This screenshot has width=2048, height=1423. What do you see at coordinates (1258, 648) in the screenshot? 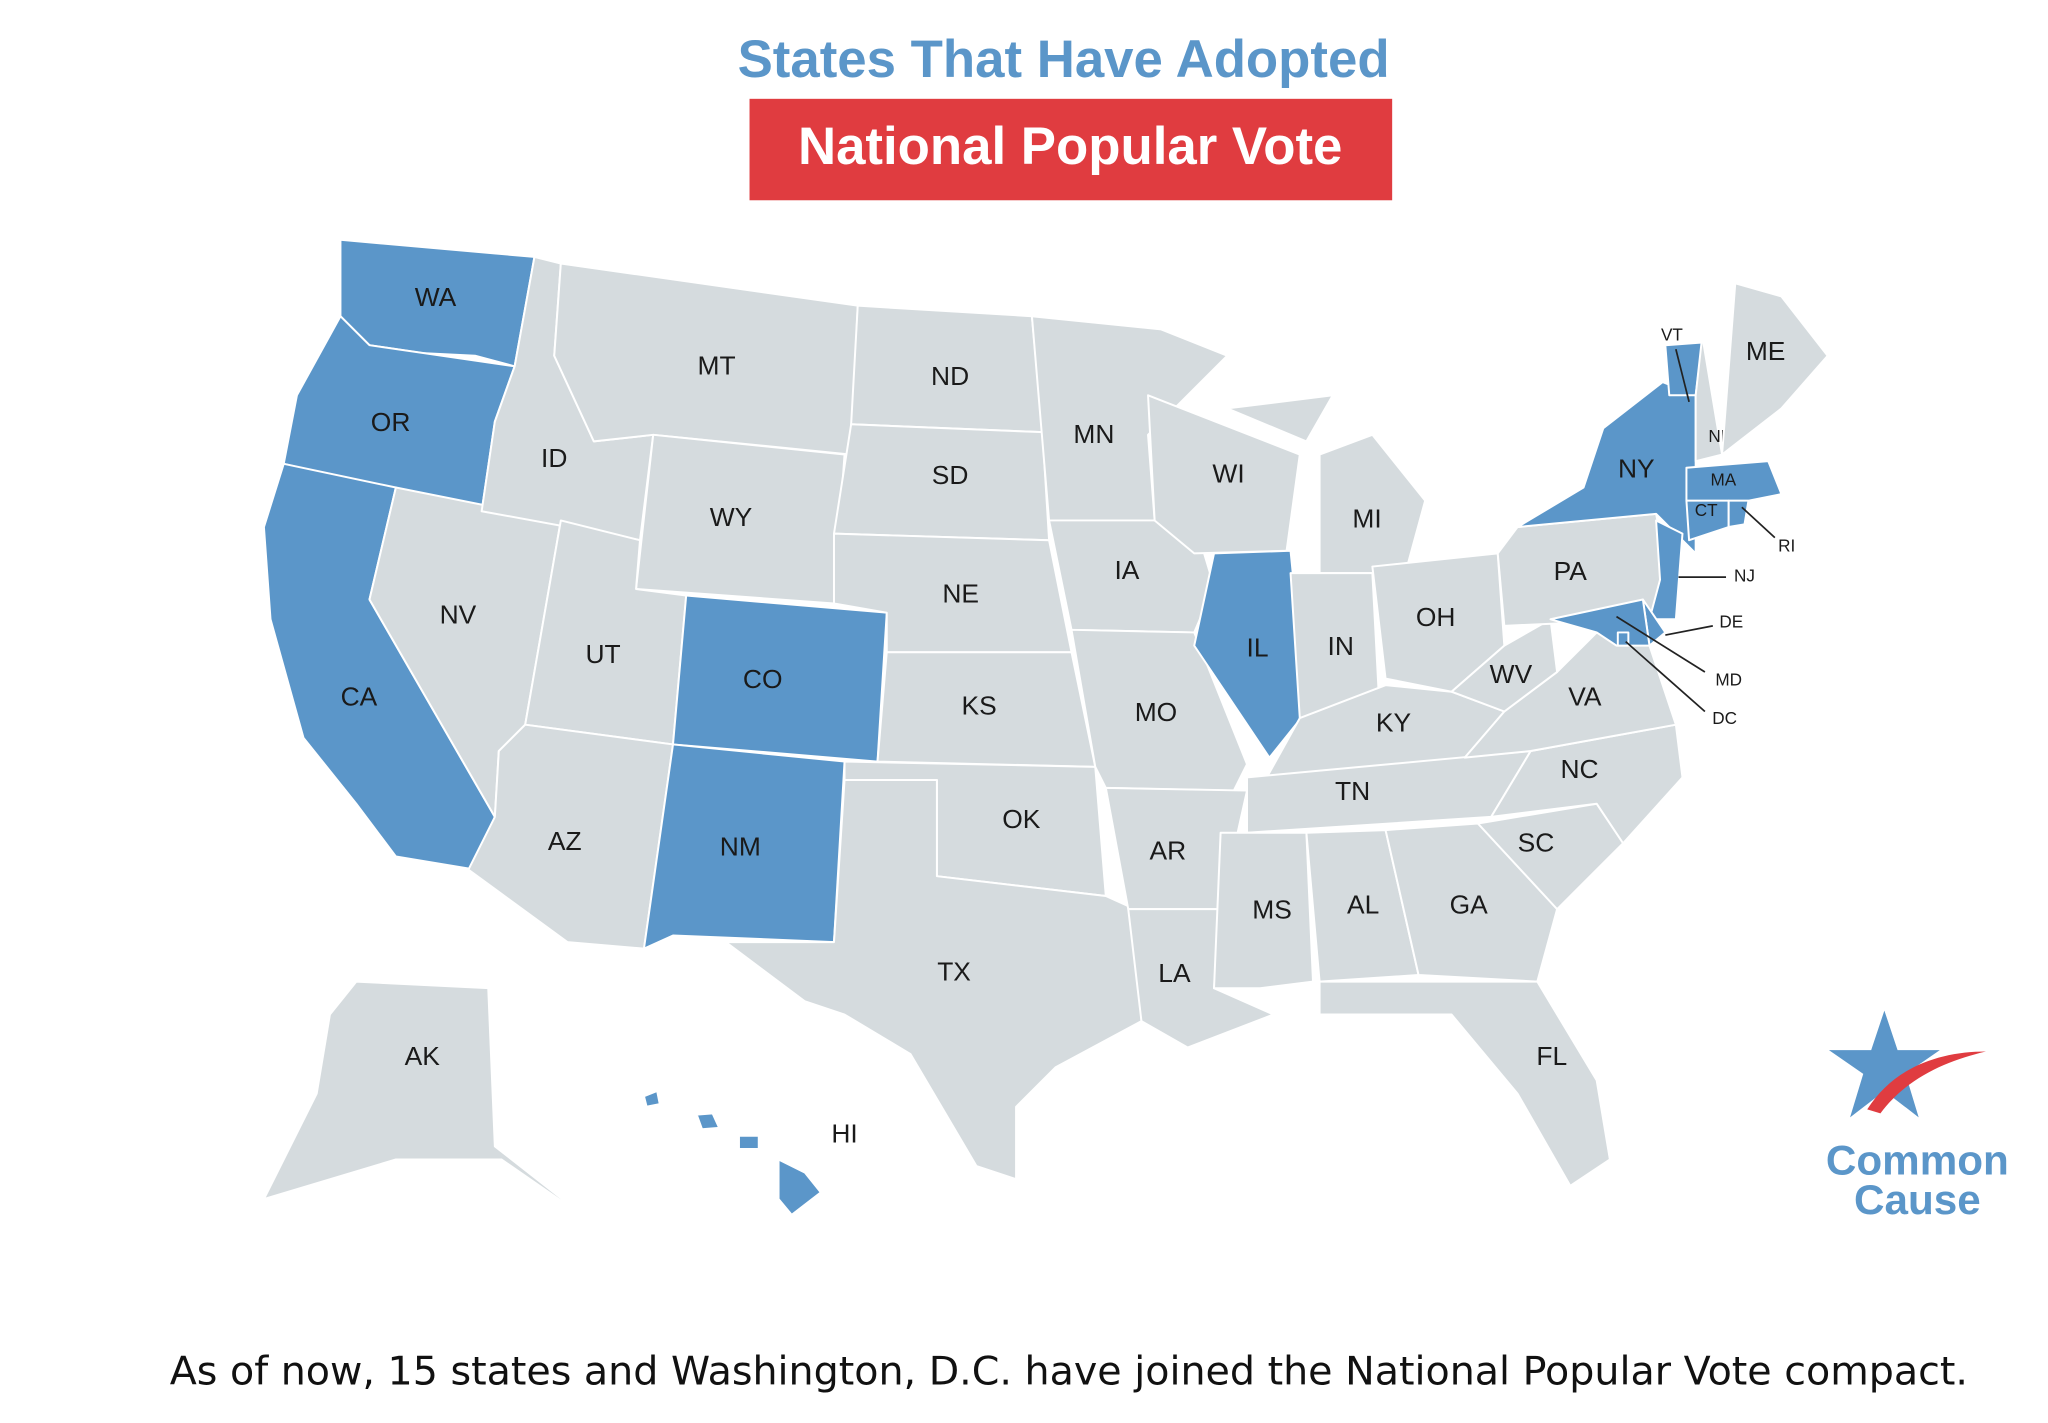
I see `state-label: IL` at bounding box center [1258, 648].